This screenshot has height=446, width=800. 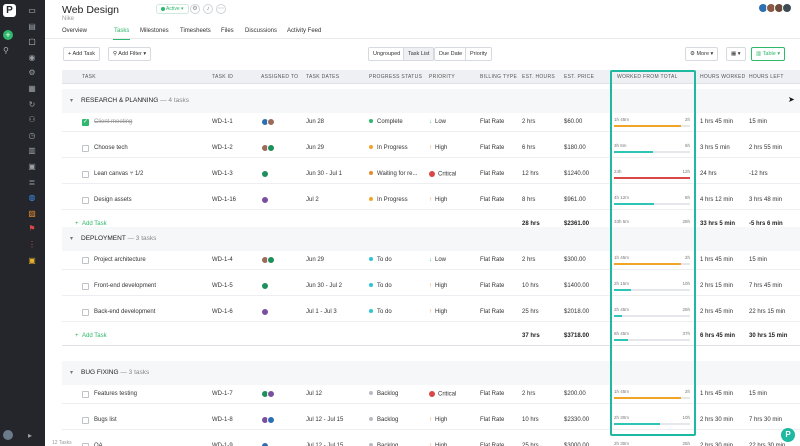 I want to click on task-name-cell: Client meeting, so click(x=113, y=122).